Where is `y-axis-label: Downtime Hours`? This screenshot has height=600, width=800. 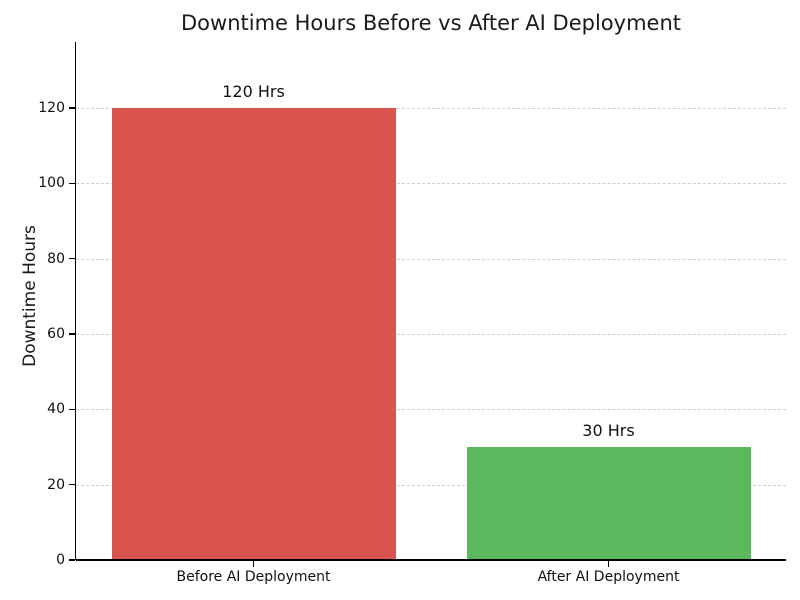
y-axis-label: Downtime Hours is located at coordinates (30, 296).